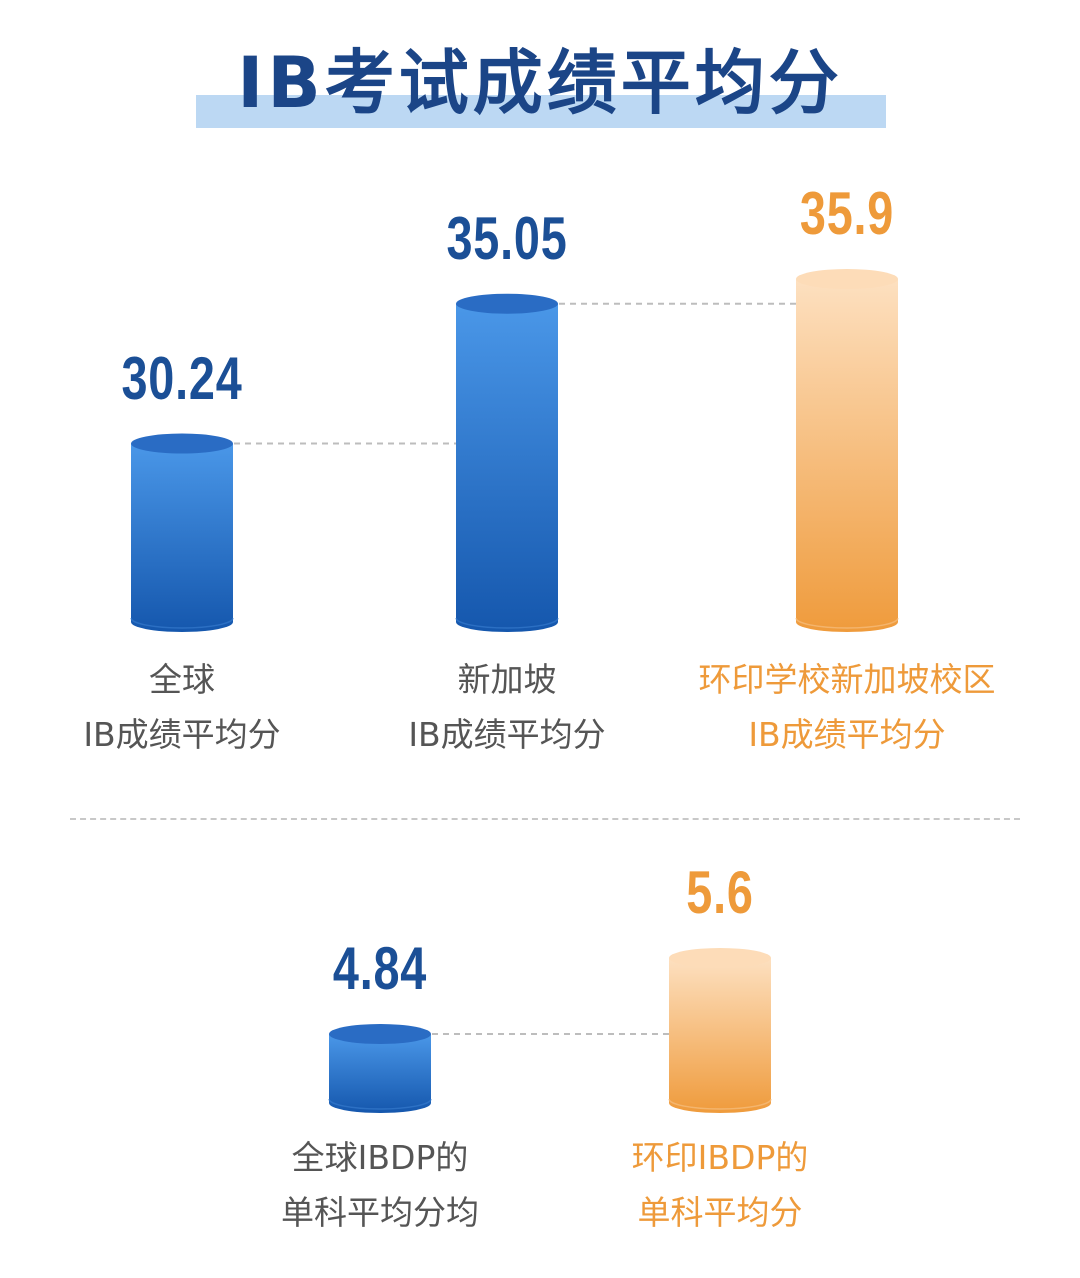 The height and width of the screenshot is (1278, 1080). What do you see at coordinates (720, 1212) in the screenshot?
I see `category-label-line: 单科平均分` at bounding box center [720, 1212].